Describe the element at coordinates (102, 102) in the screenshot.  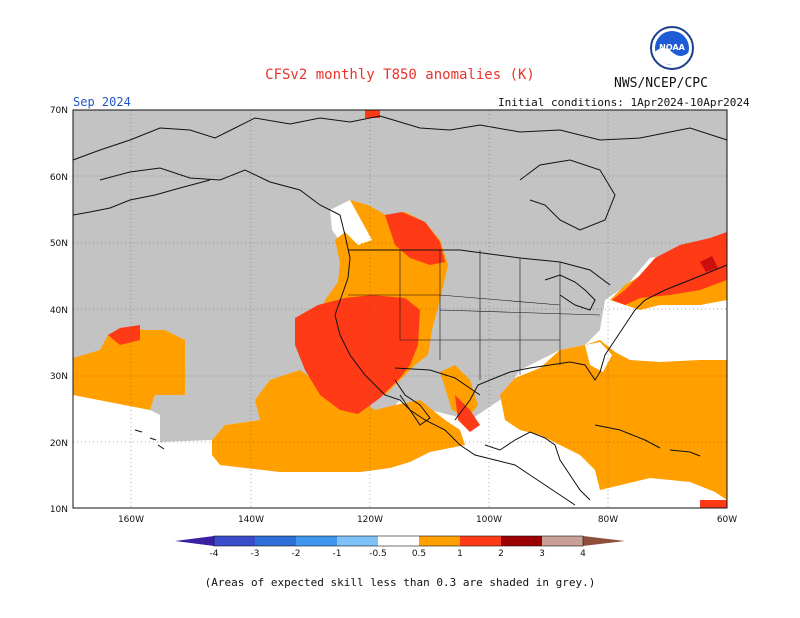
I see `forecast-month: Sep 2024` at that location.